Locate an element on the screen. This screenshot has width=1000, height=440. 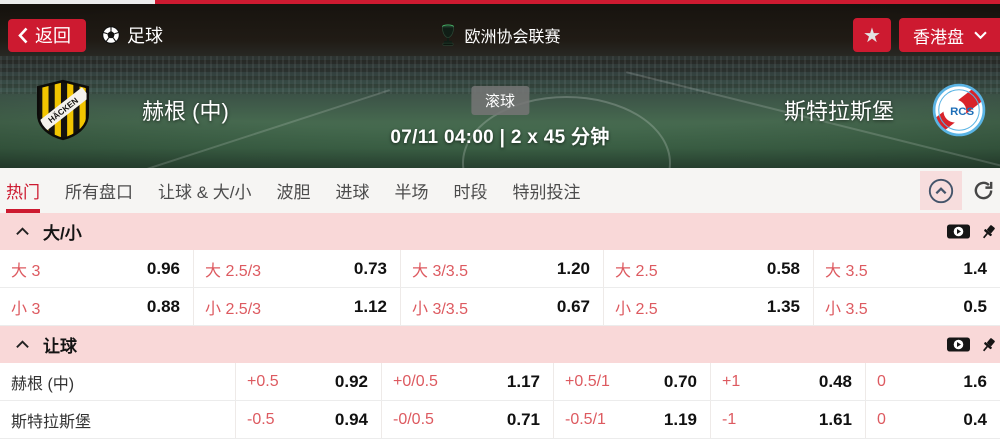
tab: 进球 is located at coordinates (352, 192).